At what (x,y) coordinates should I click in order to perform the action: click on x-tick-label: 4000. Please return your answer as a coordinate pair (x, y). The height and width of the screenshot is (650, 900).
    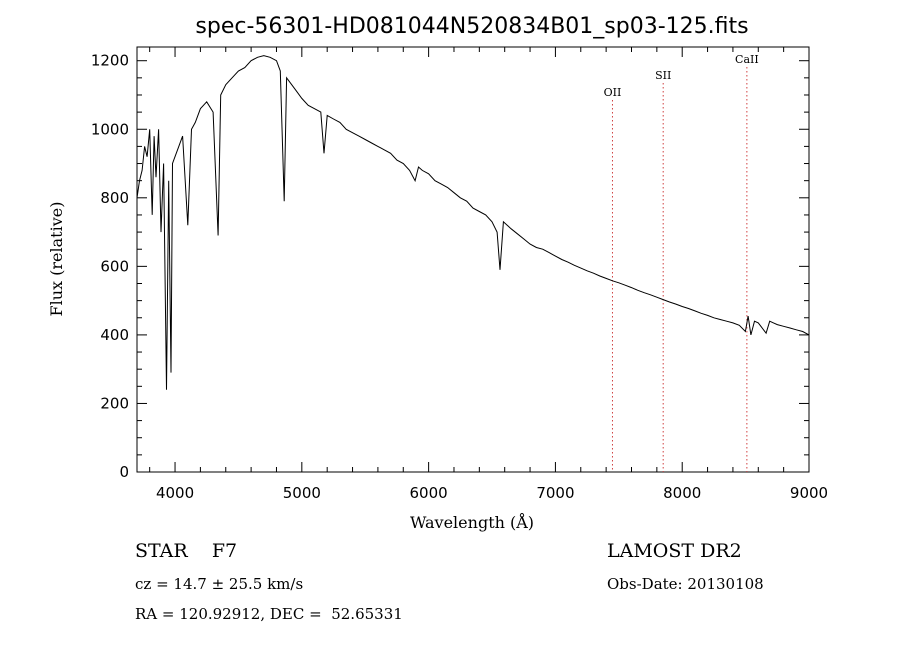
    Looking at the image, I should click on (175, 493).